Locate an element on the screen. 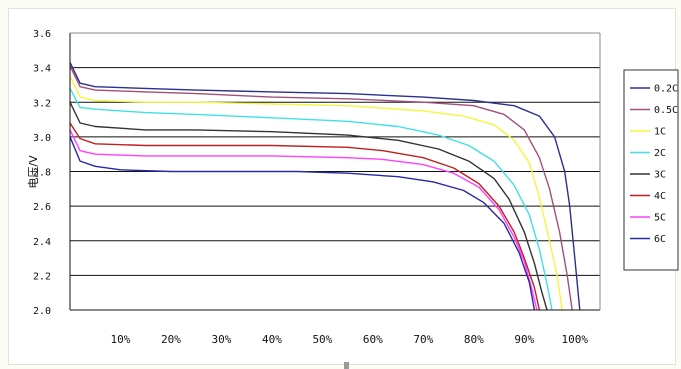 The image size is (681, 369). y-tick-label: 2.8 is located at coordinates (42, 173).